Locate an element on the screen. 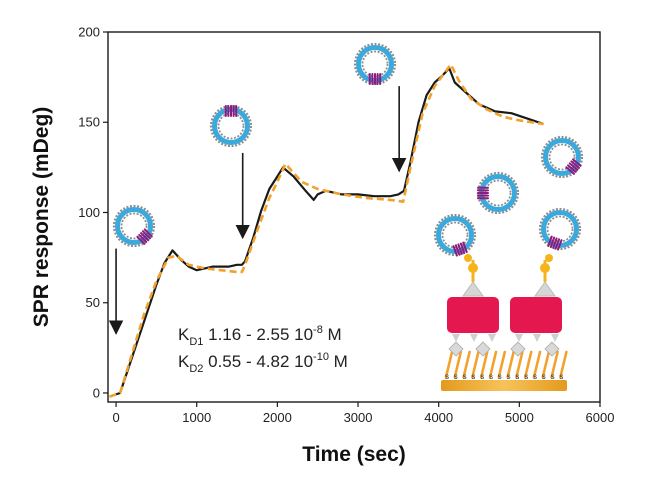 This screenshot has width=650, height=483. binding-sites-left is located at coordinates (472, 345).